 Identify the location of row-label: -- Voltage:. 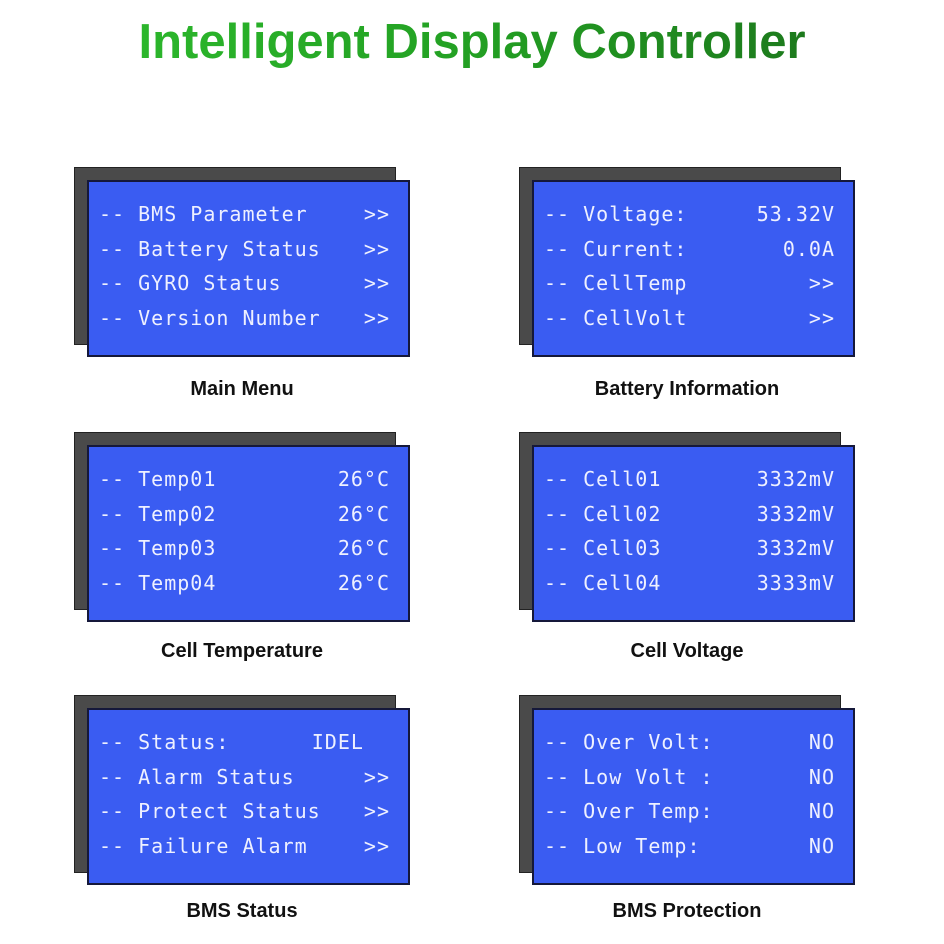
(616, 214).